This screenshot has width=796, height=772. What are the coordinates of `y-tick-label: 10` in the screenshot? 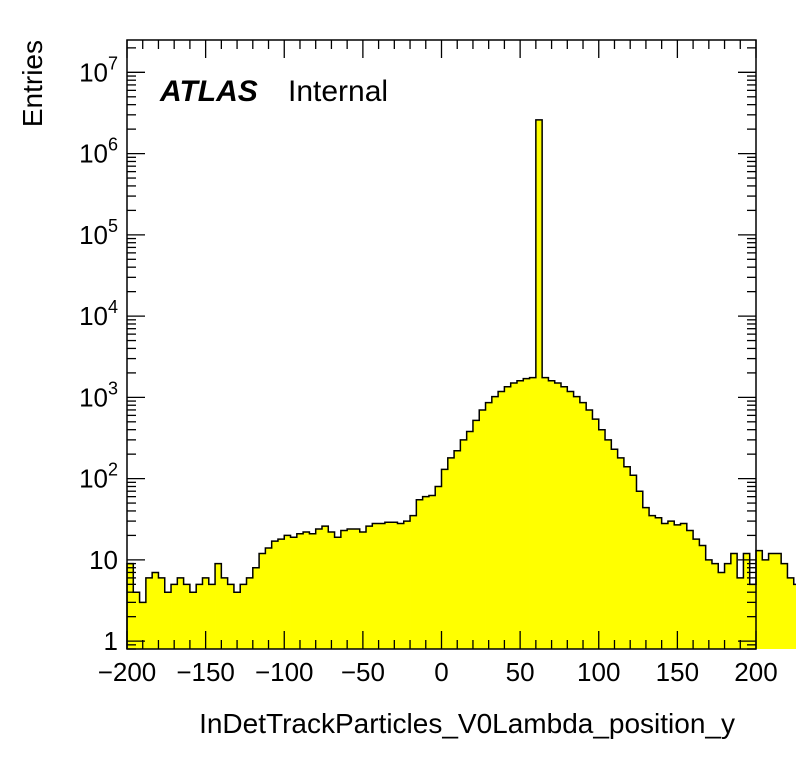 It's located at (103, 560).